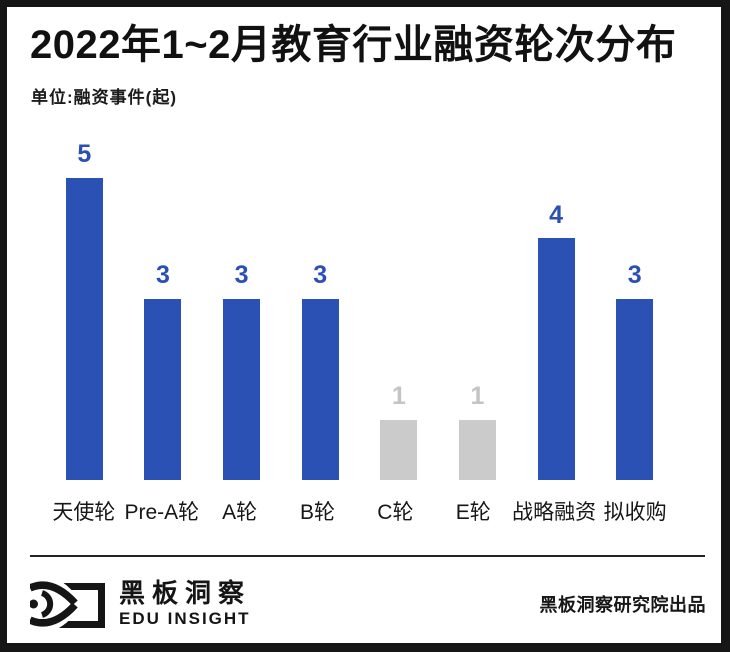  Describe the element at coordinates (353, 45) in the screenshot. I see `page-title: 2022年1~2月教育行业融资轮次分布` at that location.